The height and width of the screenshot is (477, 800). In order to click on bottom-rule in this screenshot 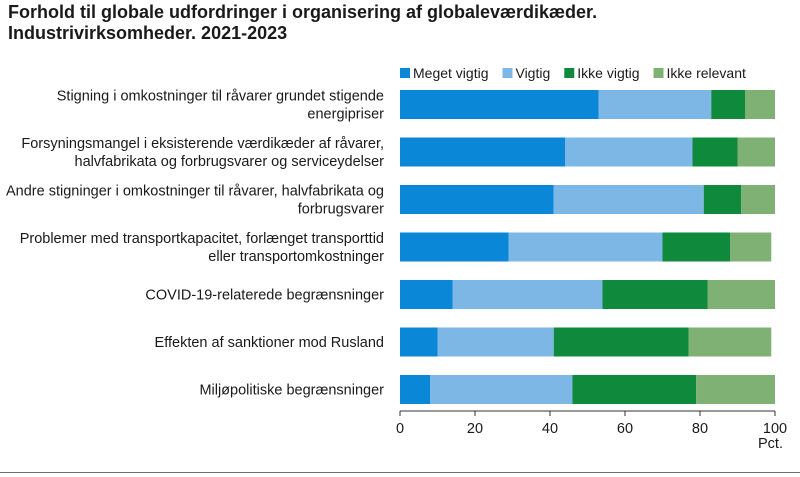, I will do `click(400, 472)`.